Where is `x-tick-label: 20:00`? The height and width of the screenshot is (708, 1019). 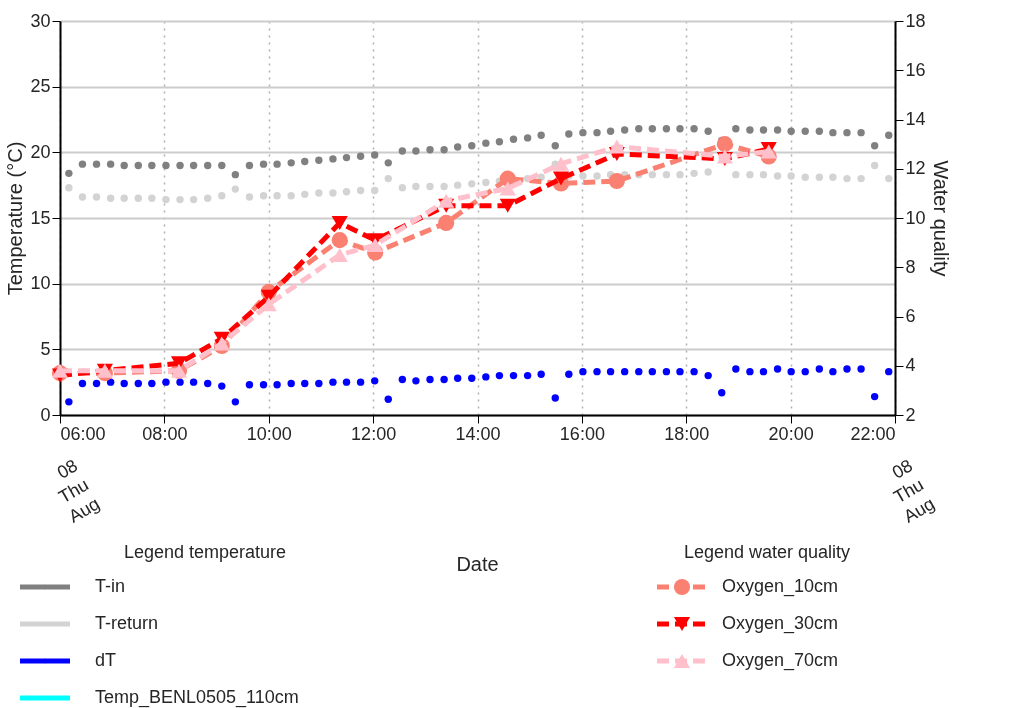
x-tick-label: 20:00 is located at coordinates (791, 433).